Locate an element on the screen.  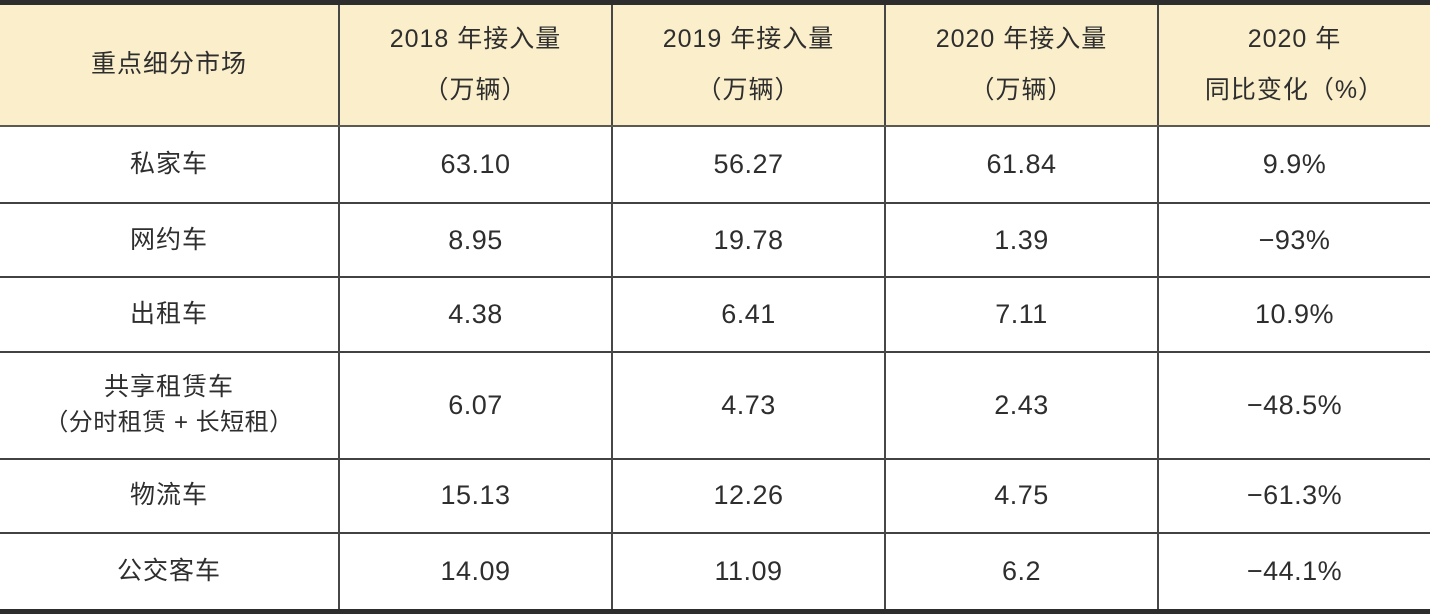
header-2019-line2: （万辆） is located at coordinates (748, 89).